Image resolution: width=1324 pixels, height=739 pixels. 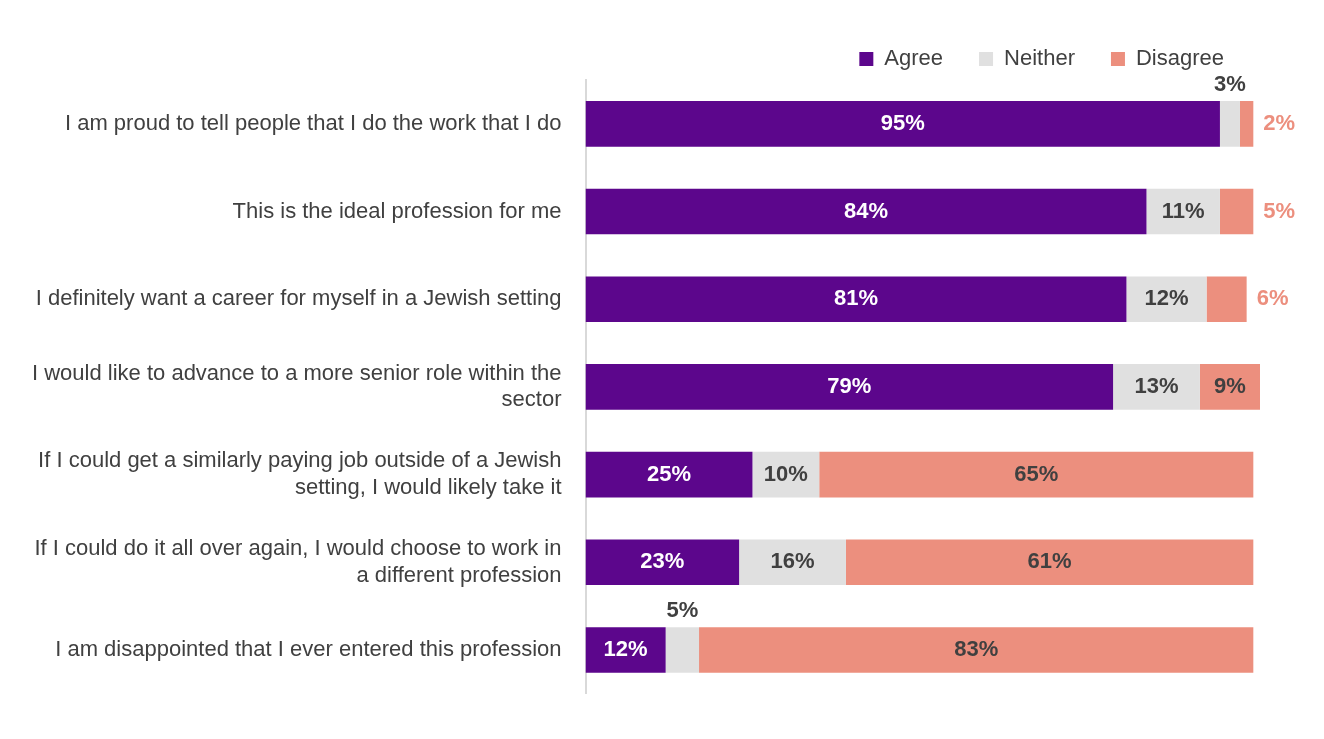 I want to click on data-label: 84%, so click(x=866, y=210).